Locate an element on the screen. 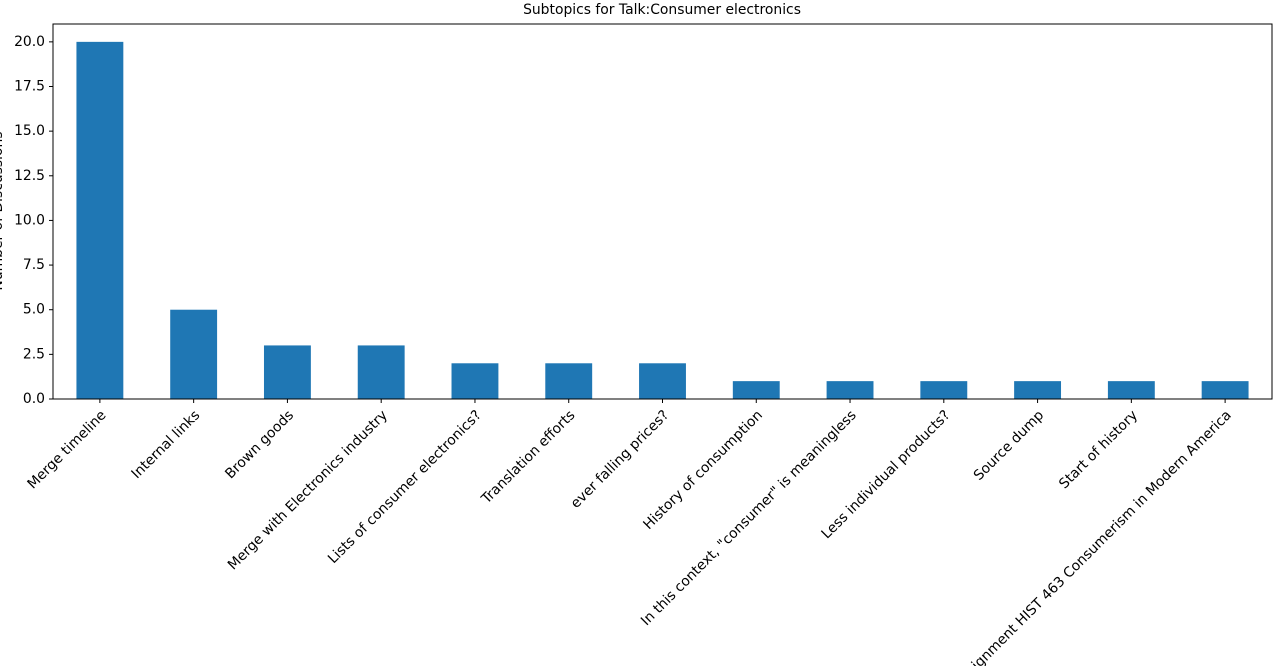 The width and height of the screenshot is (1283, 666). x-tick-label: Source dump is located at coordinates (1009, 445).